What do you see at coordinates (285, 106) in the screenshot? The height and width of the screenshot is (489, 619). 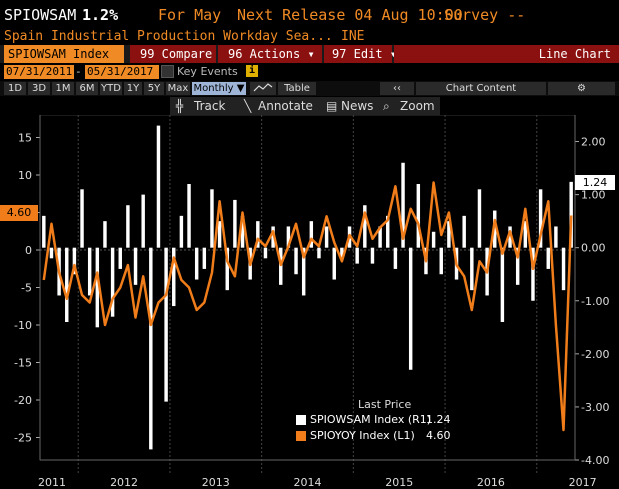 I see `annotate-tool-label: Annotate` at bounding box center [285, 106].